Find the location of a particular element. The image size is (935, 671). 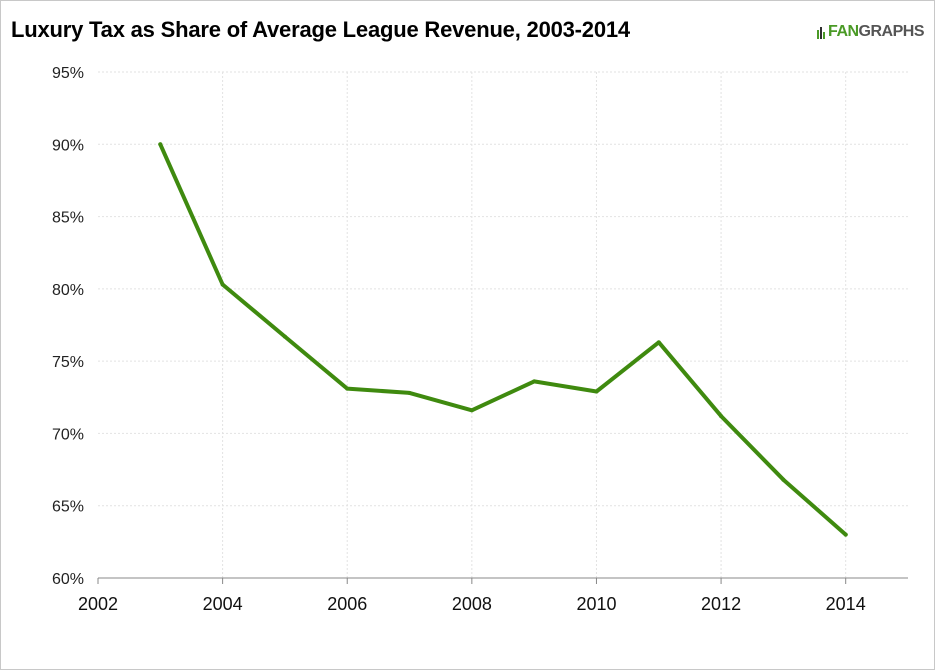

fangraphs-logo-icon is located at coordinates (821, 33).